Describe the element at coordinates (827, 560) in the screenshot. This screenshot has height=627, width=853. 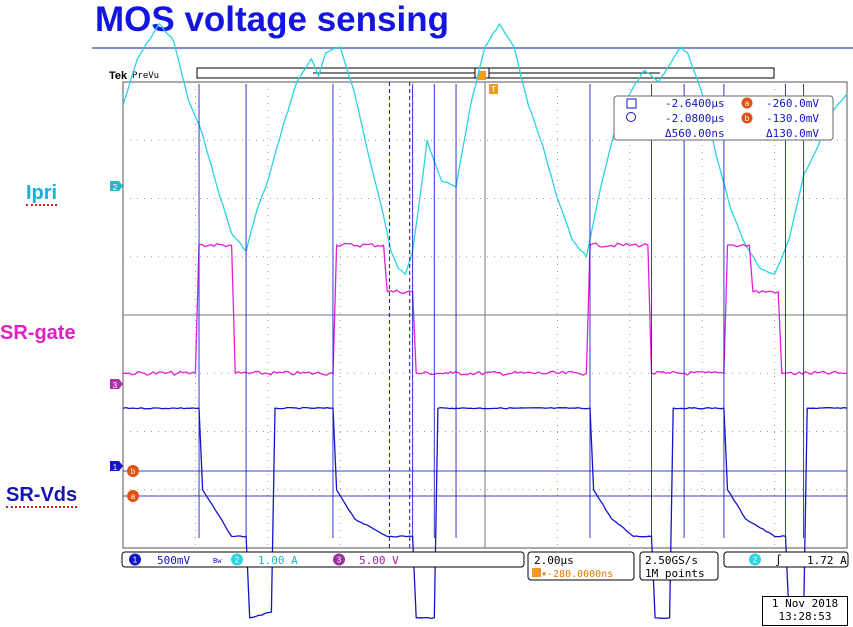
I see `trigger-level: 1.72 A` at that location.